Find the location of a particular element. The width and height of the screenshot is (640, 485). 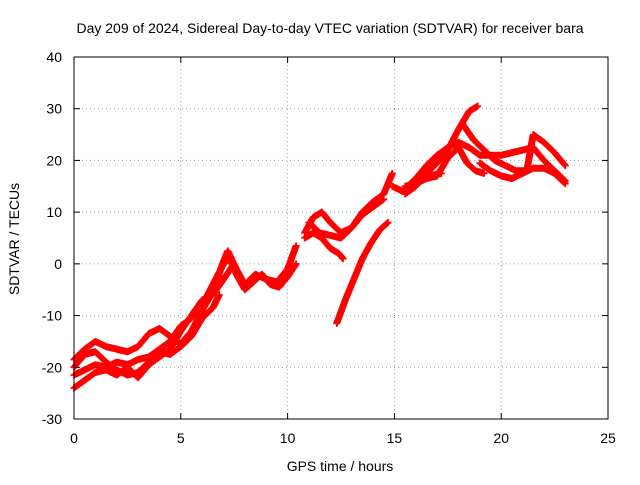

x-axis-label: GPS time / hours is located at coordinates (340, 466).